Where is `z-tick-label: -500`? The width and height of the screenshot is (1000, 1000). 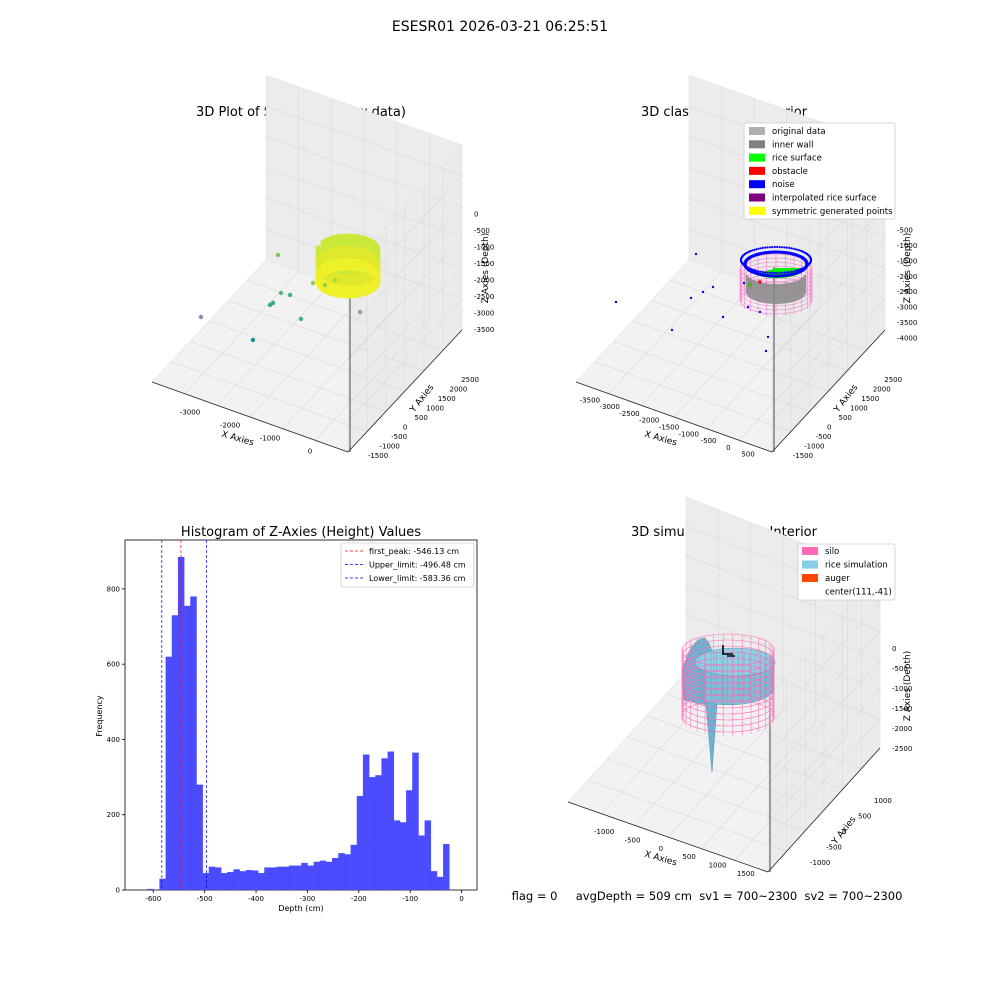
z-tick-label: -500 is located at coordinates (905, 231).